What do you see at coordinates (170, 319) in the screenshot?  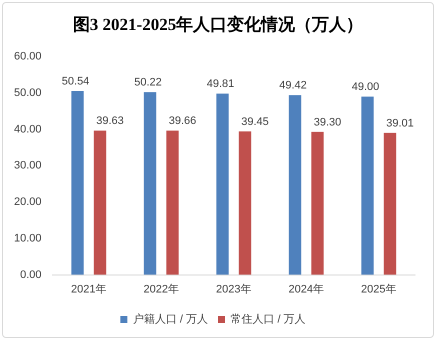 I see `legend-label: 户籍人口 / 万人` at bounding box center [170, 319].